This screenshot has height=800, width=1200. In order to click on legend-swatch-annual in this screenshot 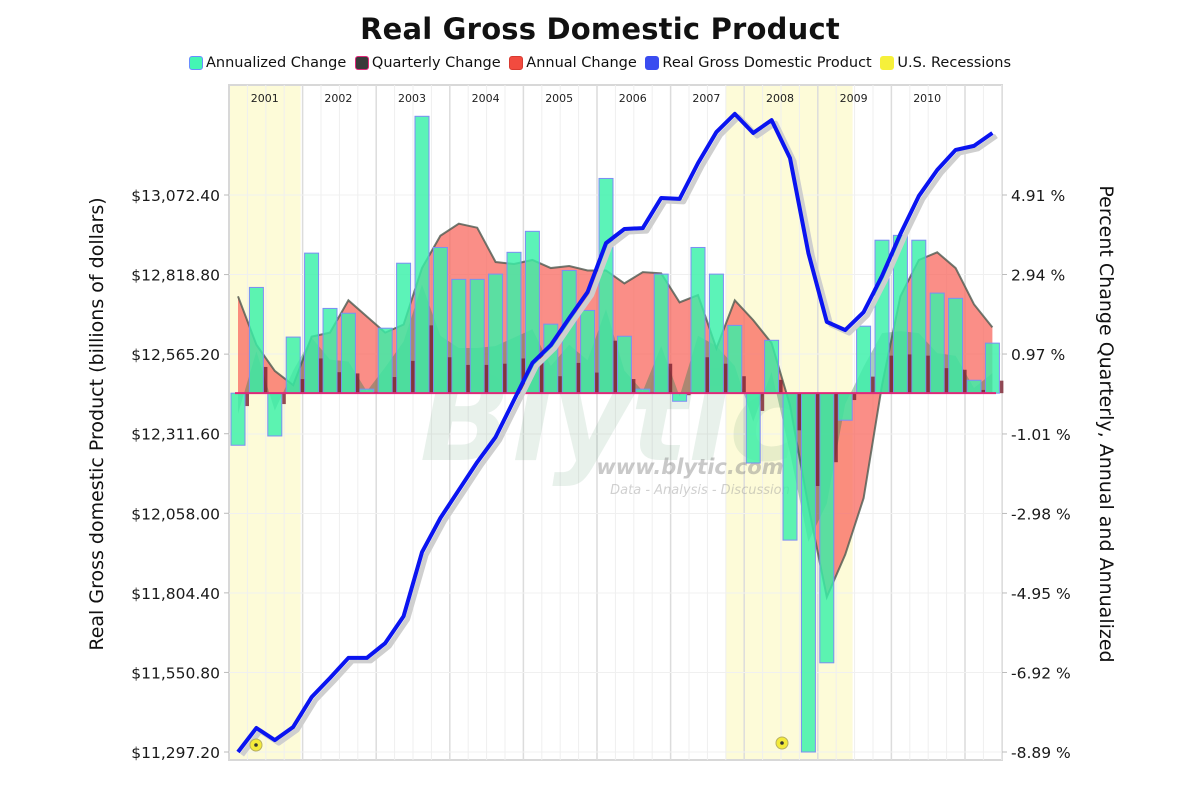, I will do `click(516, 63)`.